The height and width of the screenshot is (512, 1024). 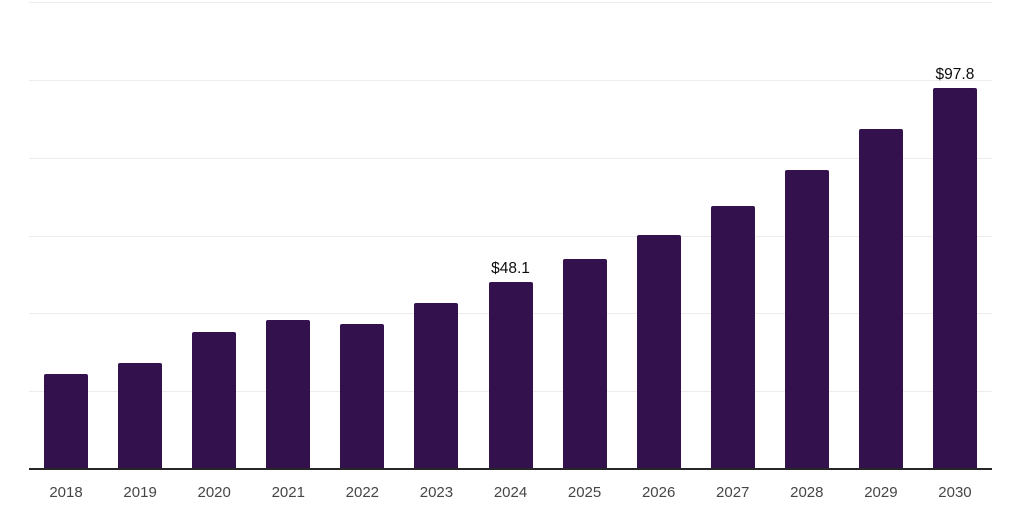 What do you see at coordinates (288, 394) in the screenshot?
I see `bar-2021` at bounding box center [288, 394].